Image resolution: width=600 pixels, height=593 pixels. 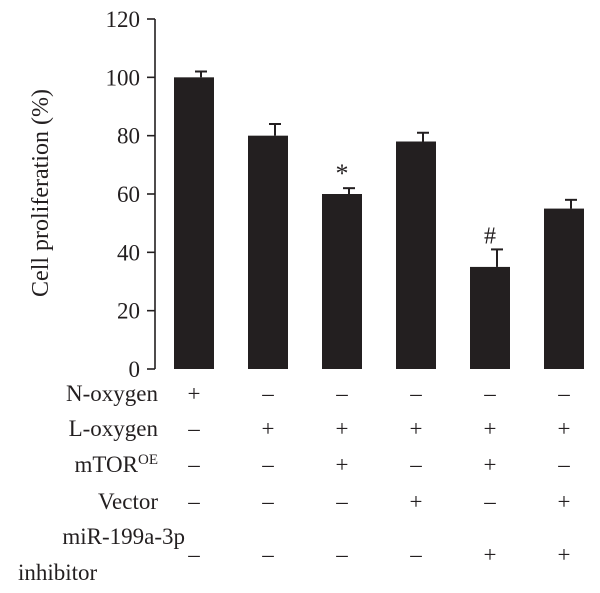 I want to click on y-tick-label: 40, so click(x=128, y=252).